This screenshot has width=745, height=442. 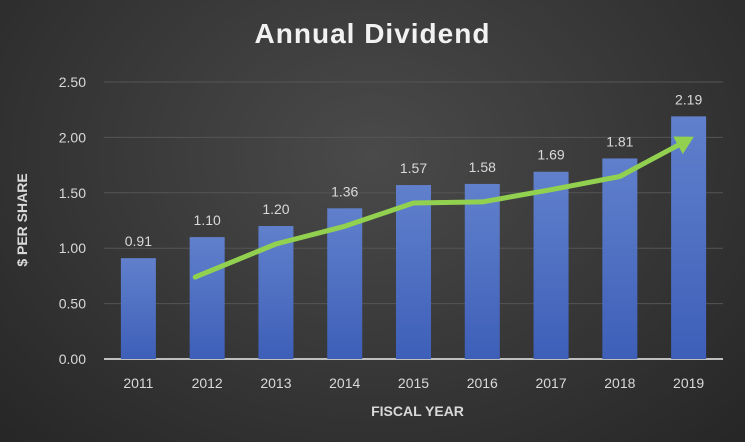 I want to click on x-tick-label: 2011, so click(x=138, y=383).